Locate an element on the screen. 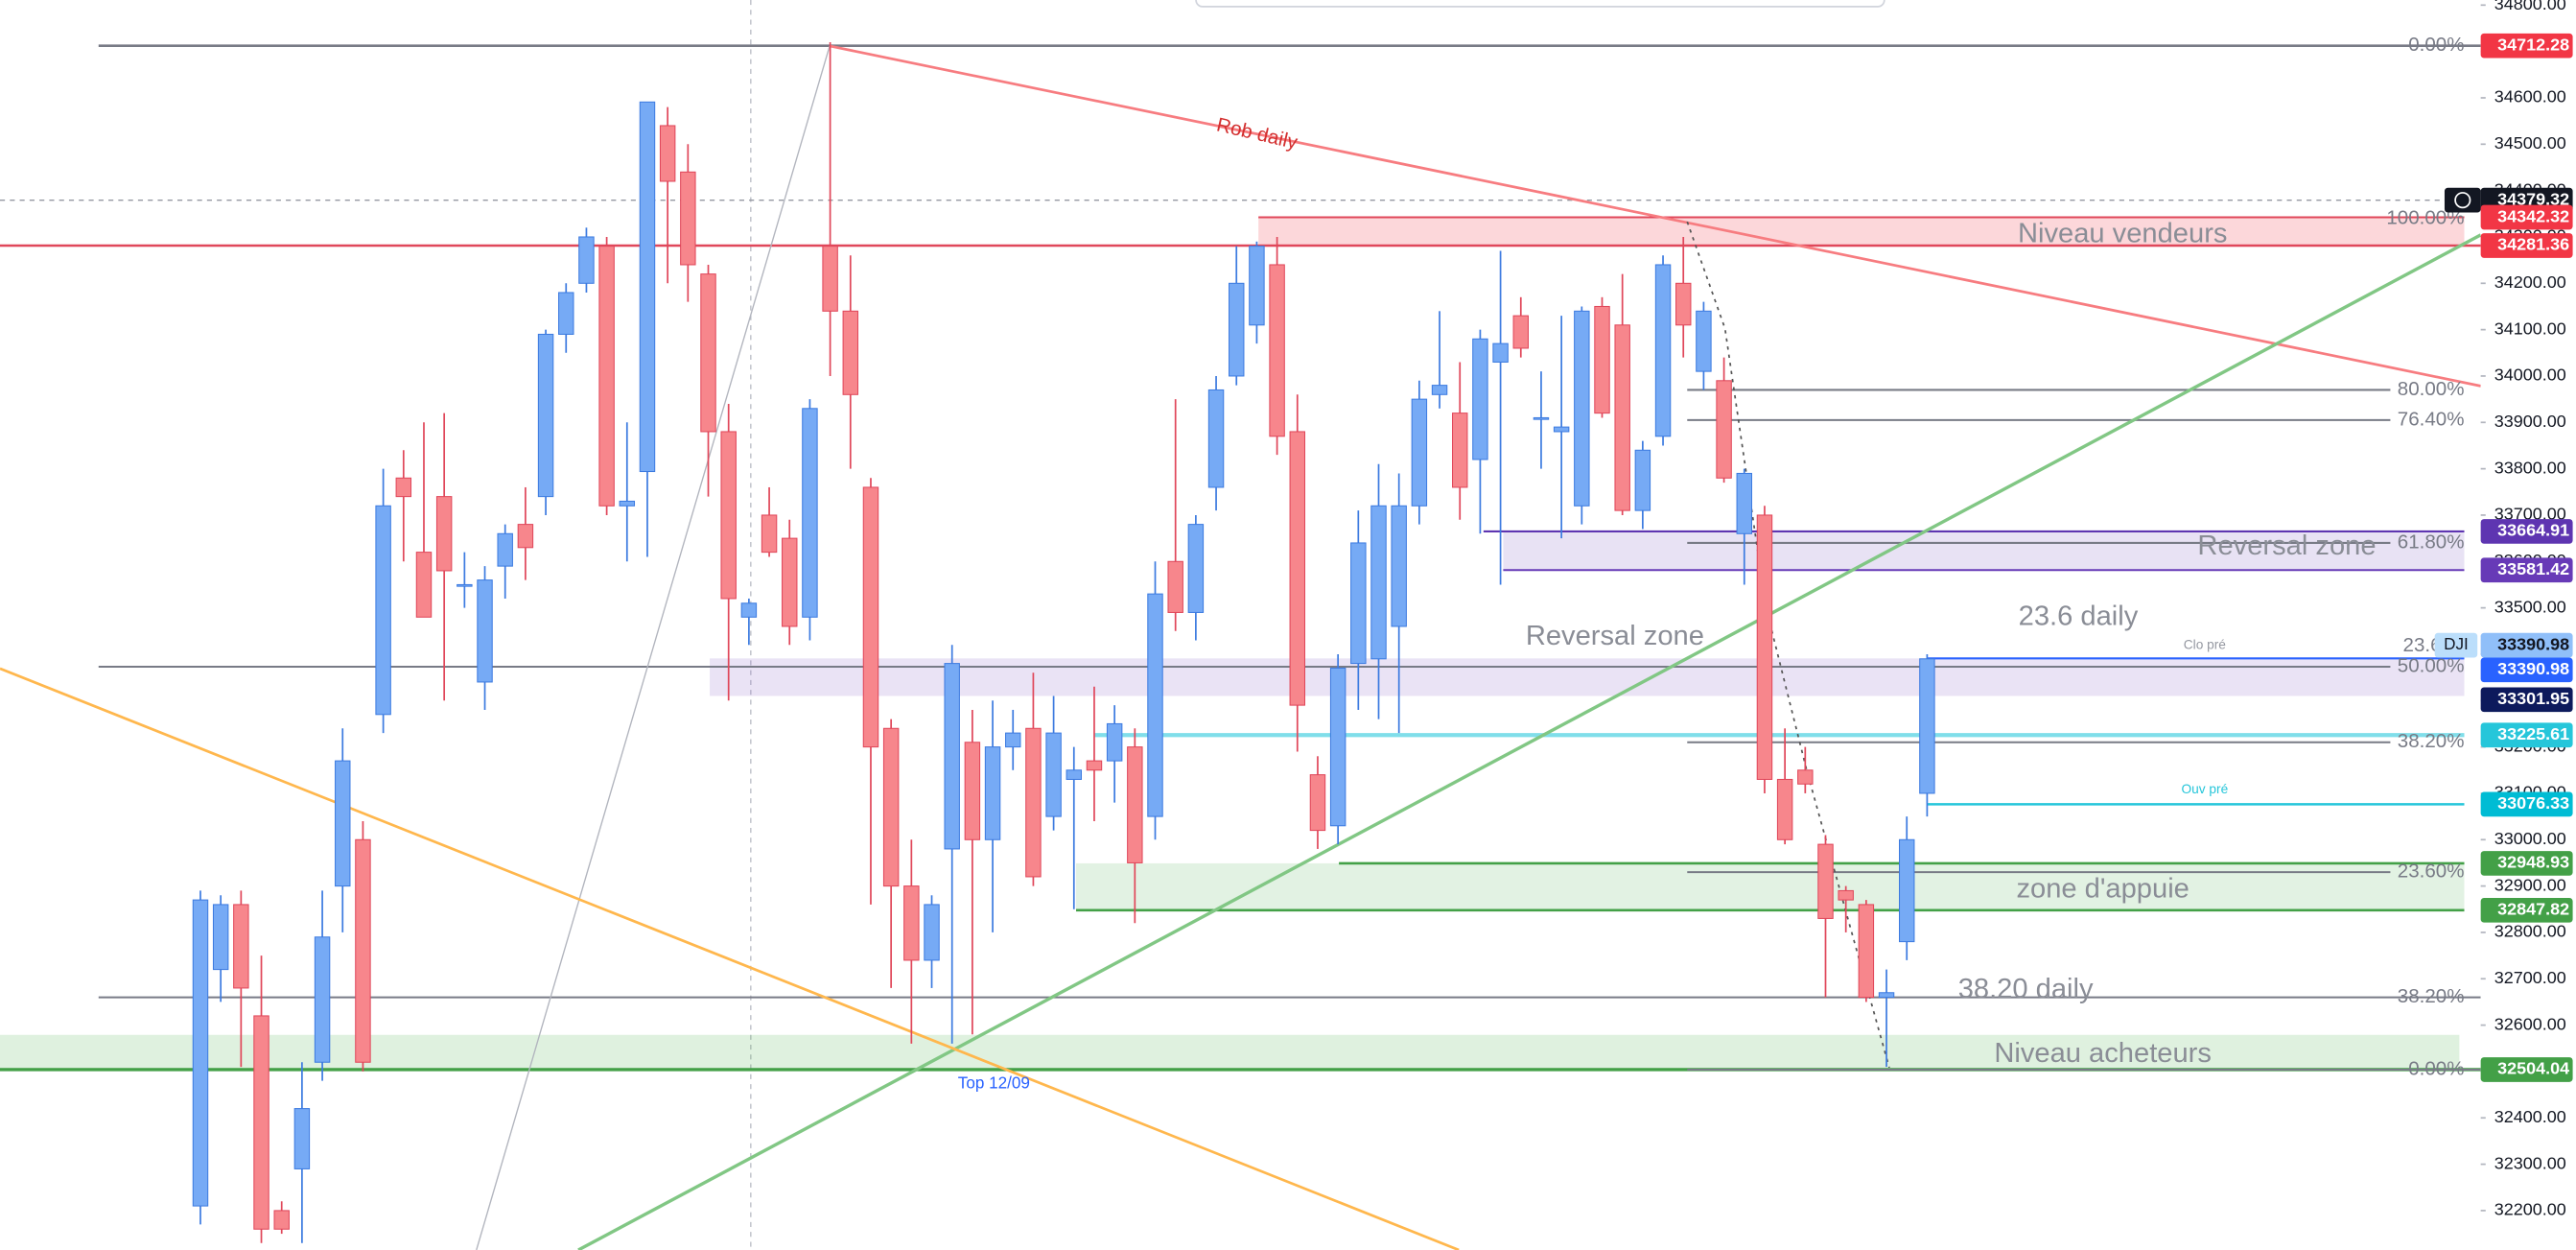 The width and height of the screenshot is (2576, 1250). y-tick-label: 33500.00 is located at coordinates (2530, 606).